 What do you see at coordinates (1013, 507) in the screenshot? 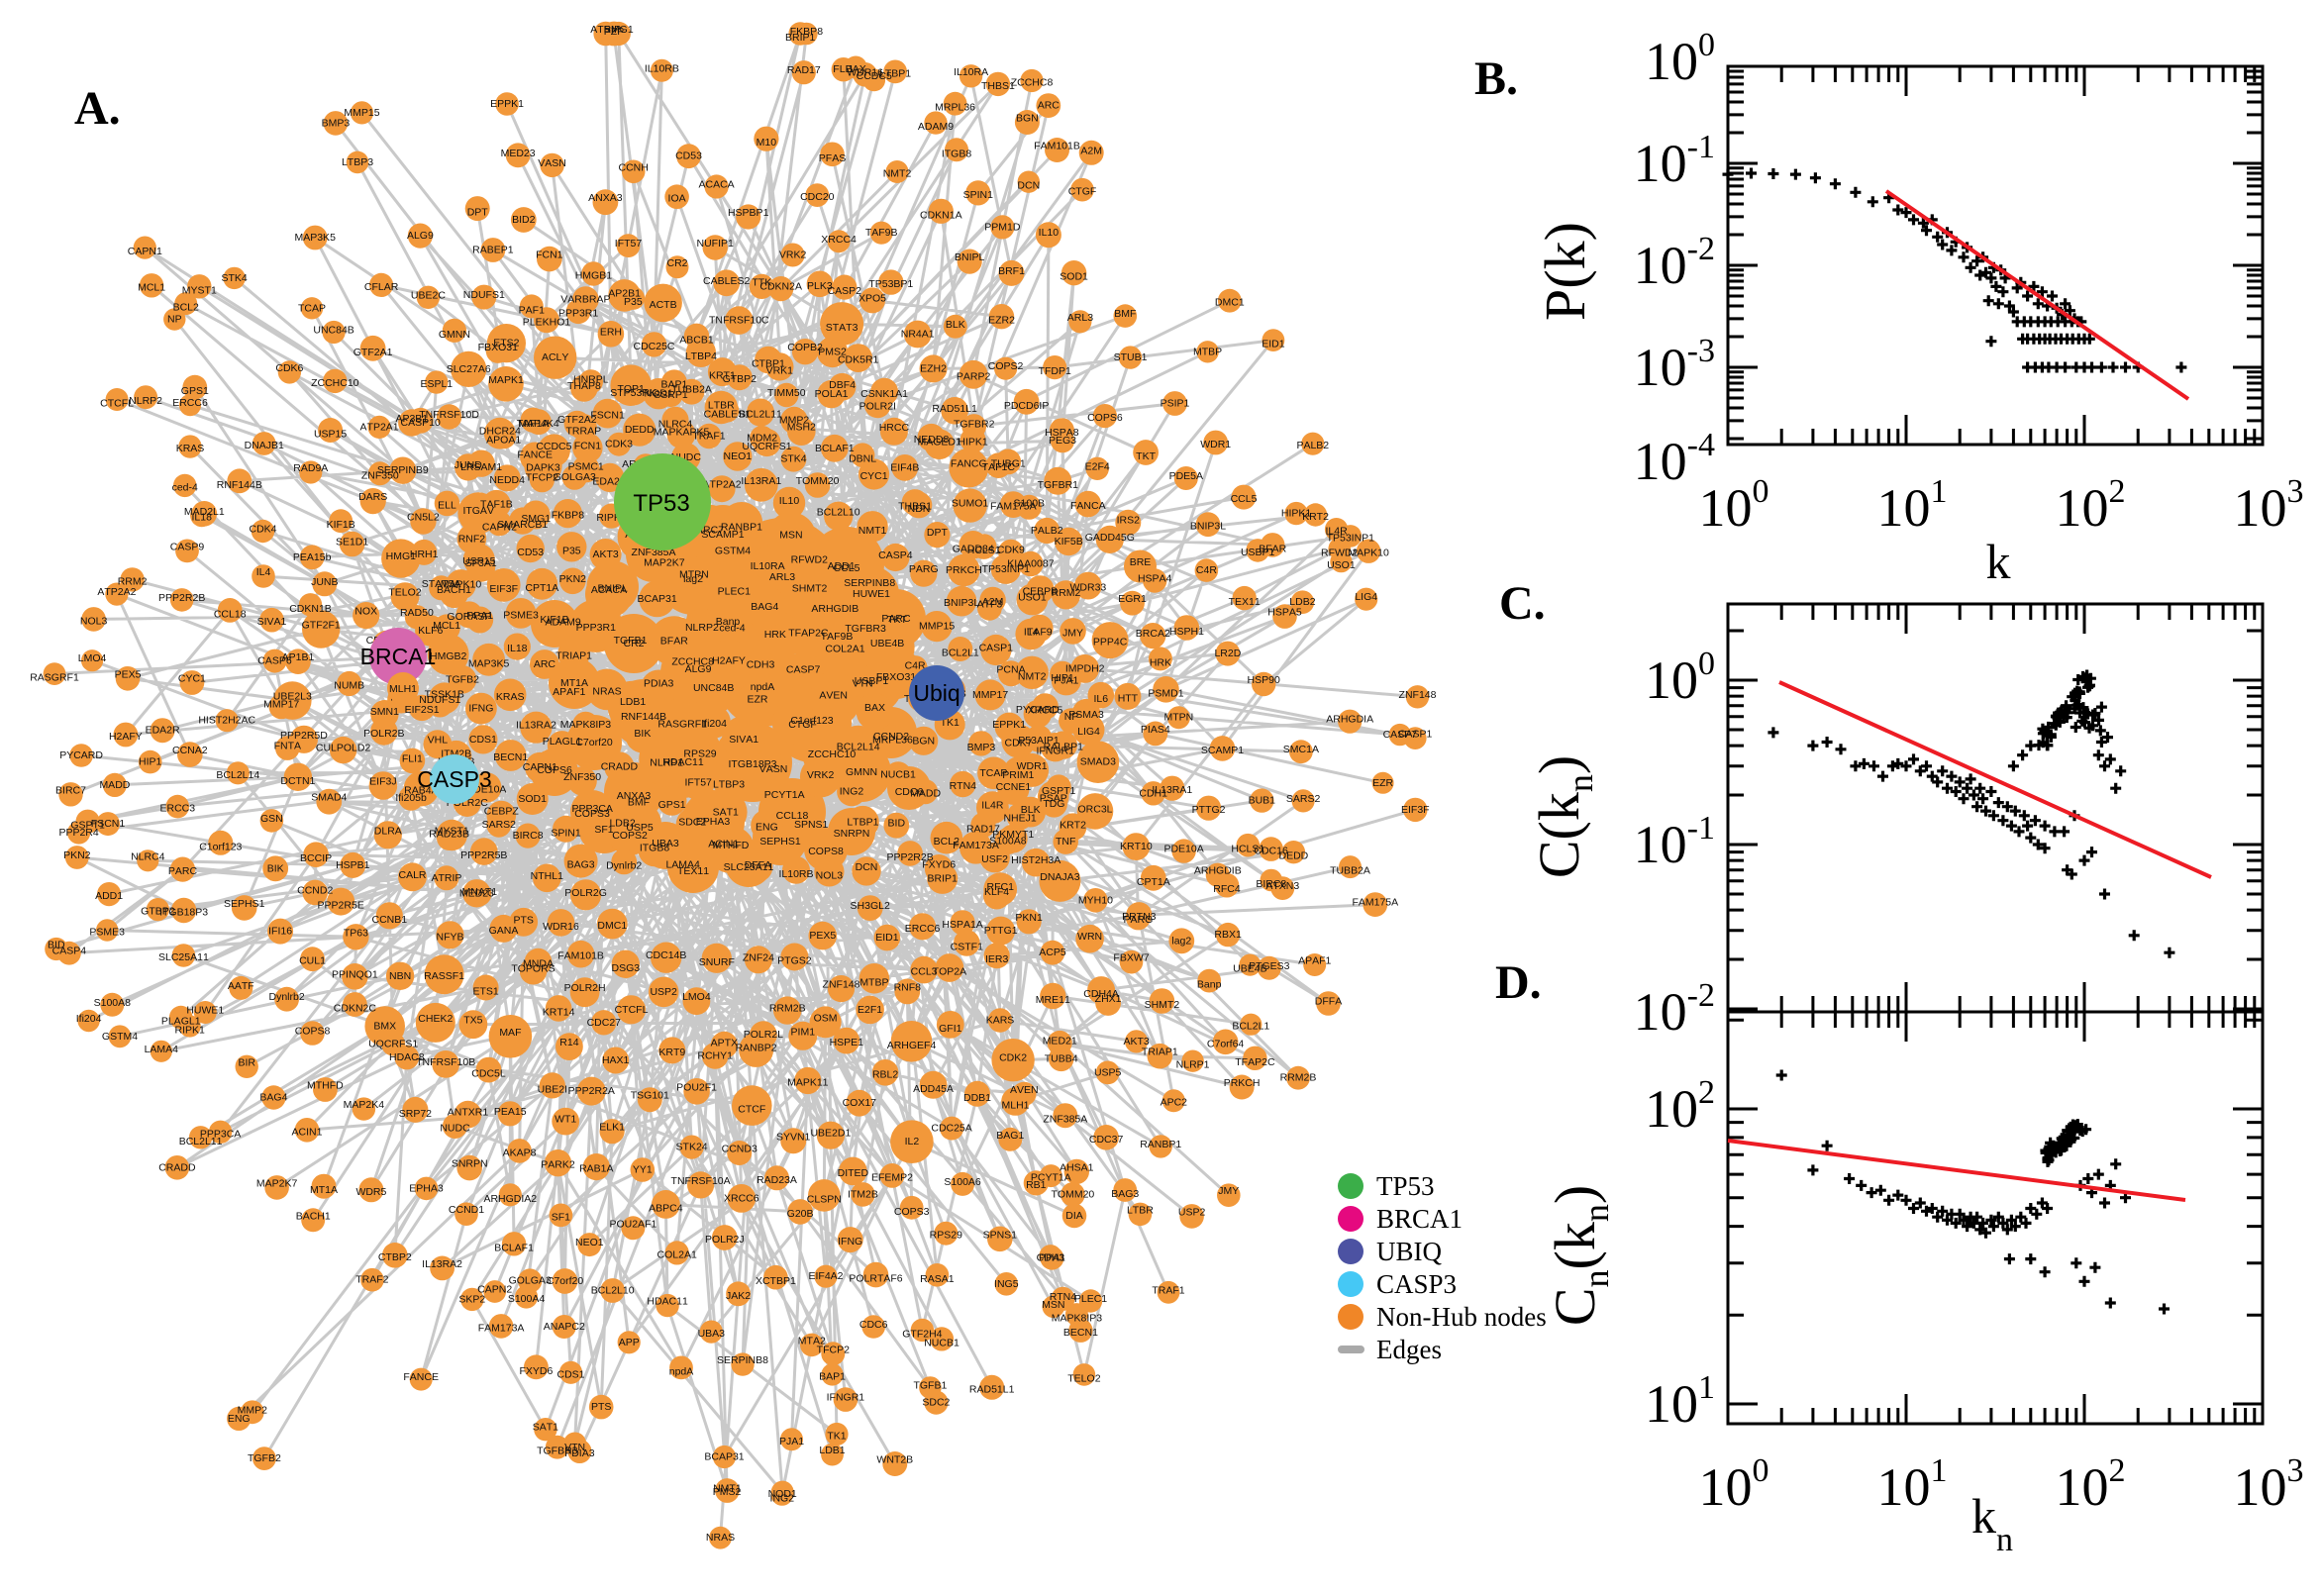
I see `svg-text: FAM175A` at bounding box center [1013, 507].